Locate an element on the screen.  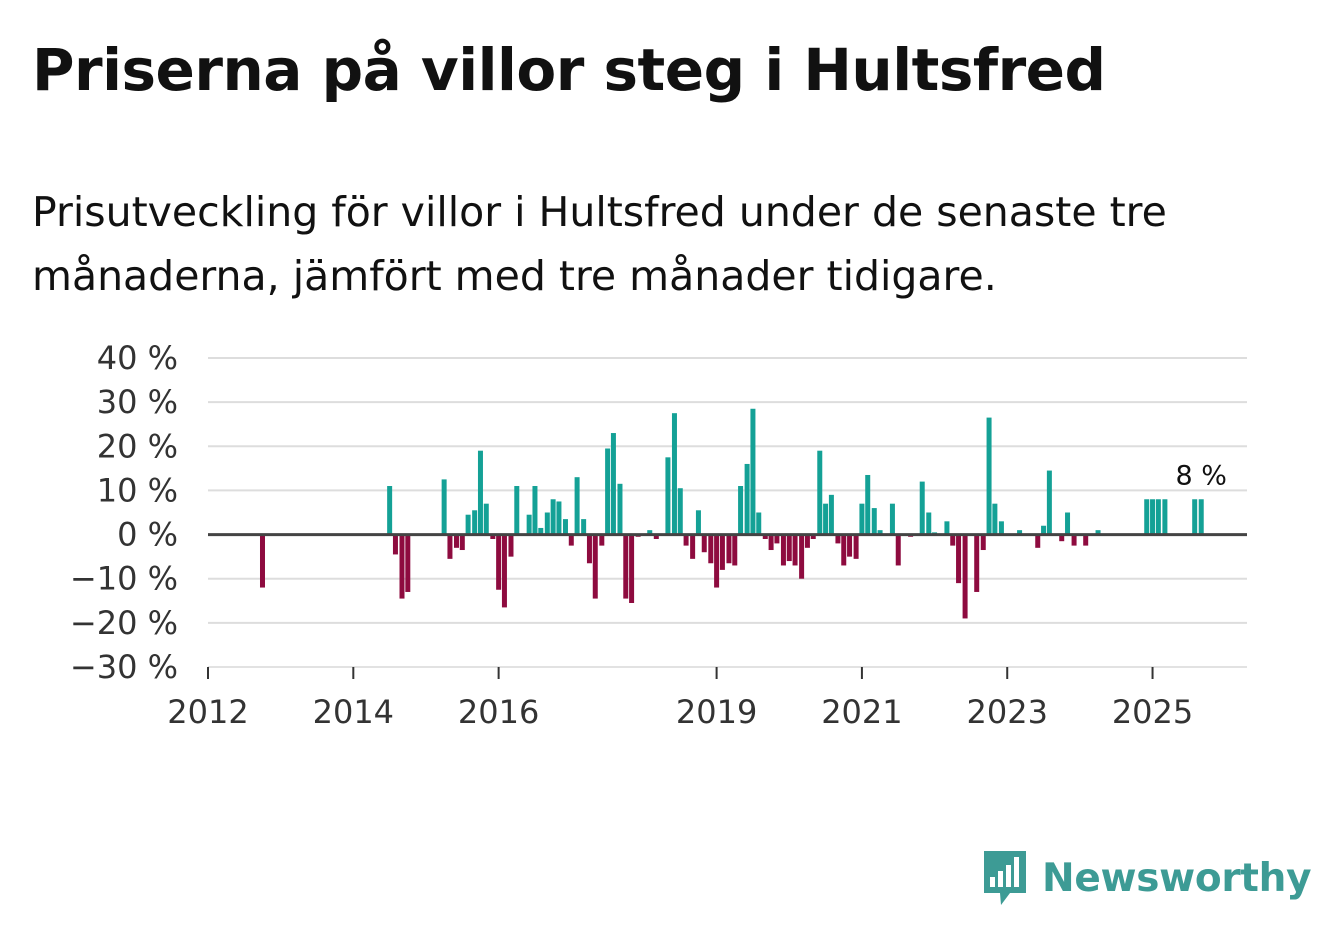
y-tick-label: 10 % is located at coordinates (137, 490).